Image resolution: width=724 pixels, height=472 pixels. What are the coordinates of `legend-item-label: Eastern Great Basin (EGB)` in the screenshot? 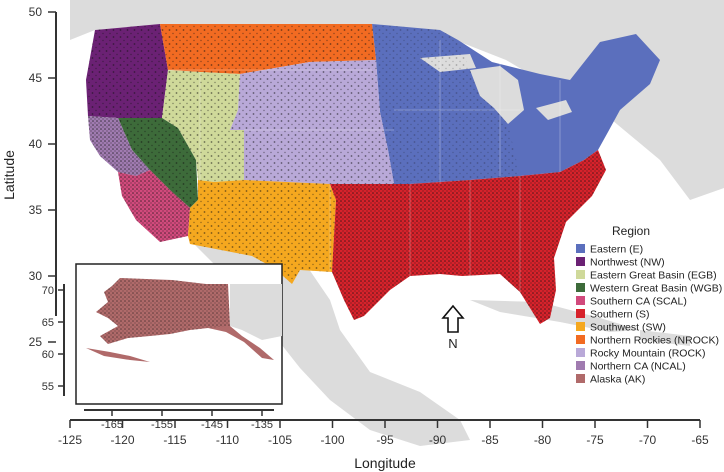 It's located at (653, 276).